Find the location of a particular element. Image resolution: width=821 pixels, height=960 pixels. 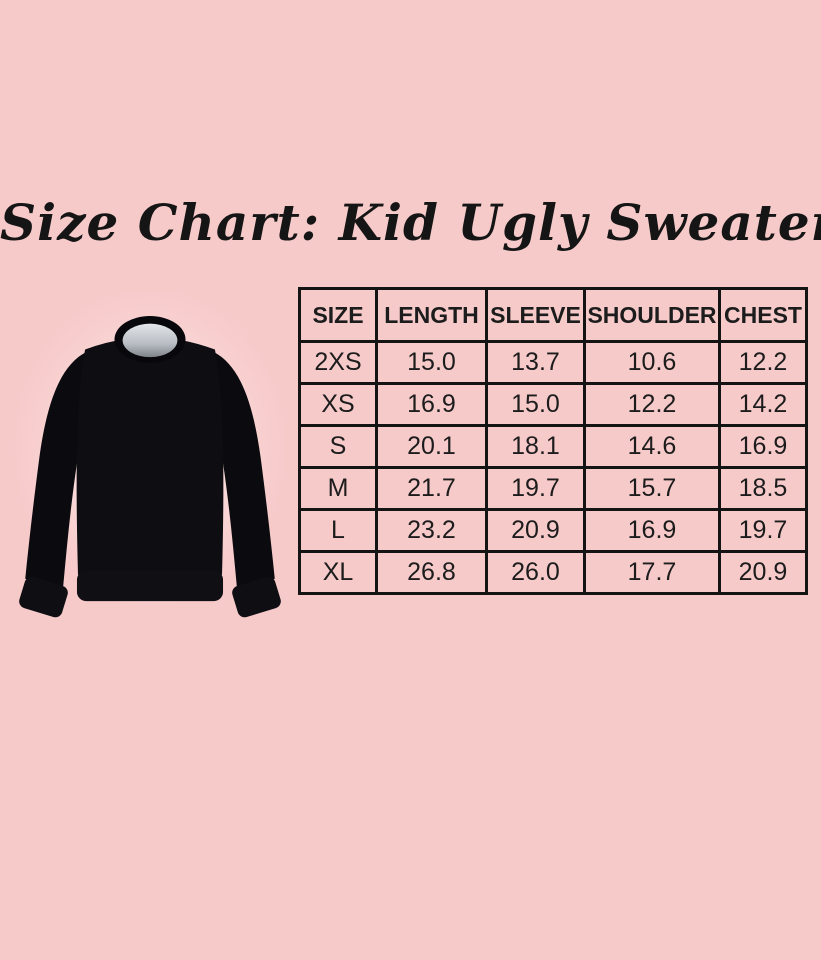

table-header-row: SIZE LENGTH SLEEVE SHOULDER CHEST is located at coordinates (553, 315).